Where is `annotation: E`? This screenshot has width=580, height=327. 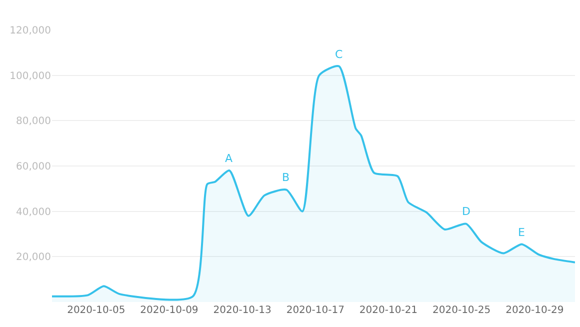 annotation: E is located at coordinates (521, 232).